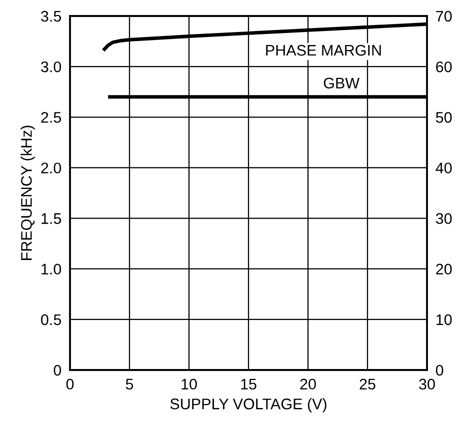  I want to click on x-axis-title: SUPPLY VOLTAGE (V), so click(248, 405).